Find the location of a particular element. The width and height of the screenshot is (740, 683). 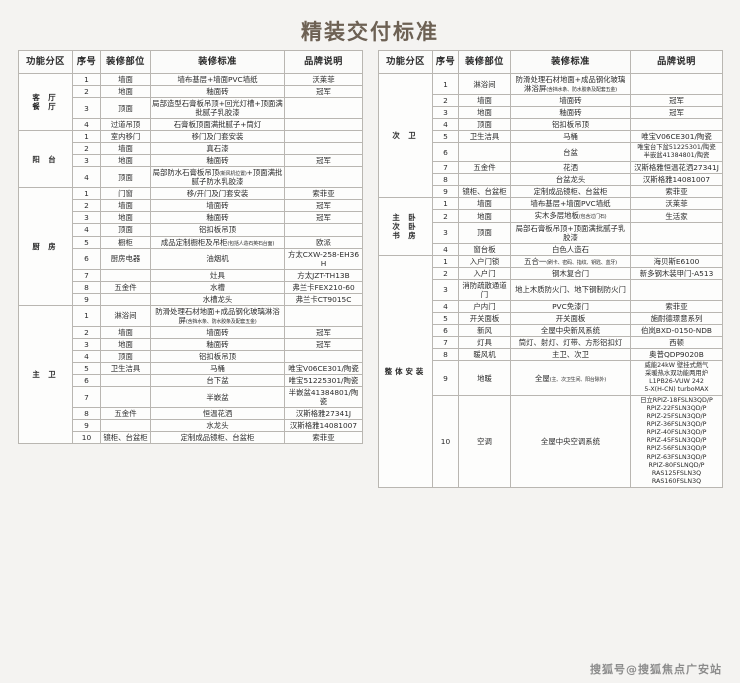

brand-line: 唯宝台下盆51225301/陶瓷 is located at coordinates (676, 148).